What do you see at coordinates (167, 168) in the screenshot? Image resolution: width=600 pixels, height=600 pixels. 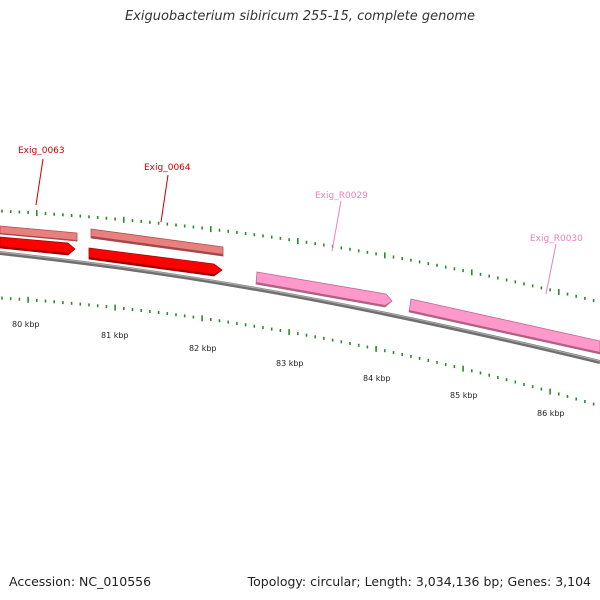 I see `gene-label-exig-0064: Exig_0064` at bounding box center [167, 168].